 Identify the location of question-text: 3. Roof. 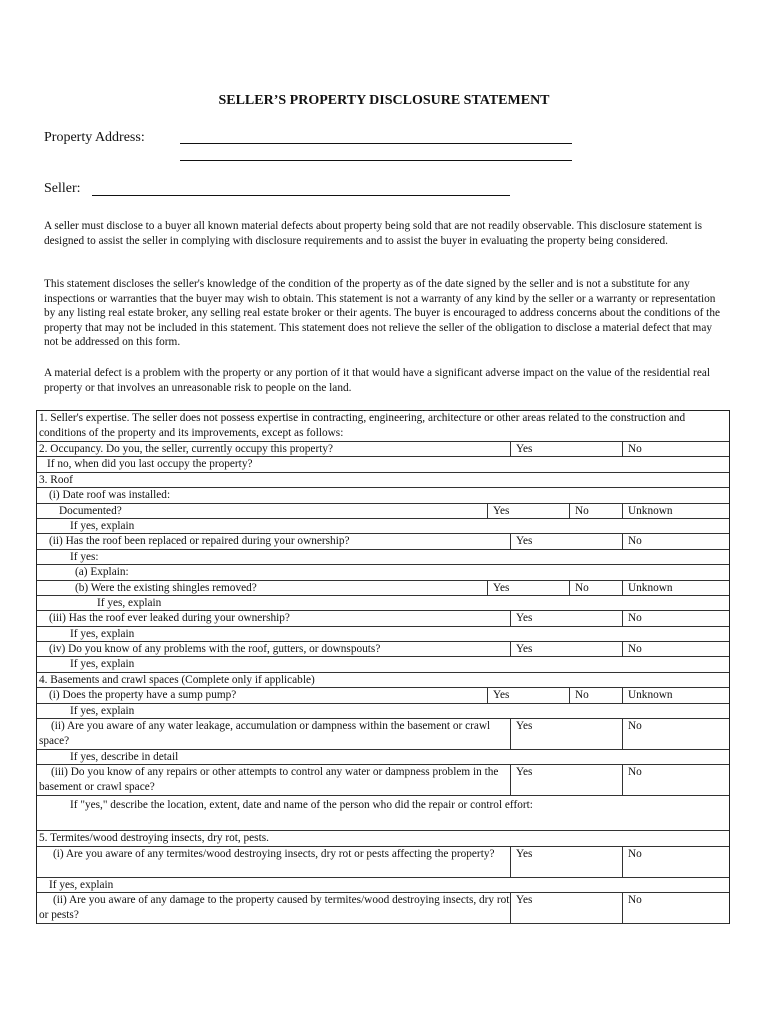
(56, 479).